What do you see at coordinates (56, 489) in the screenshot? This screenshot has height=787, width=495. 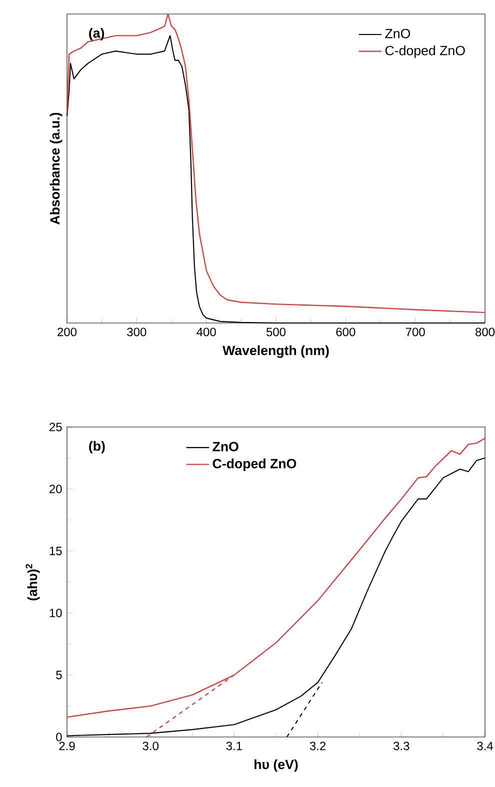 I see `y-tick-label: 20` at bounding box center [56, 489].